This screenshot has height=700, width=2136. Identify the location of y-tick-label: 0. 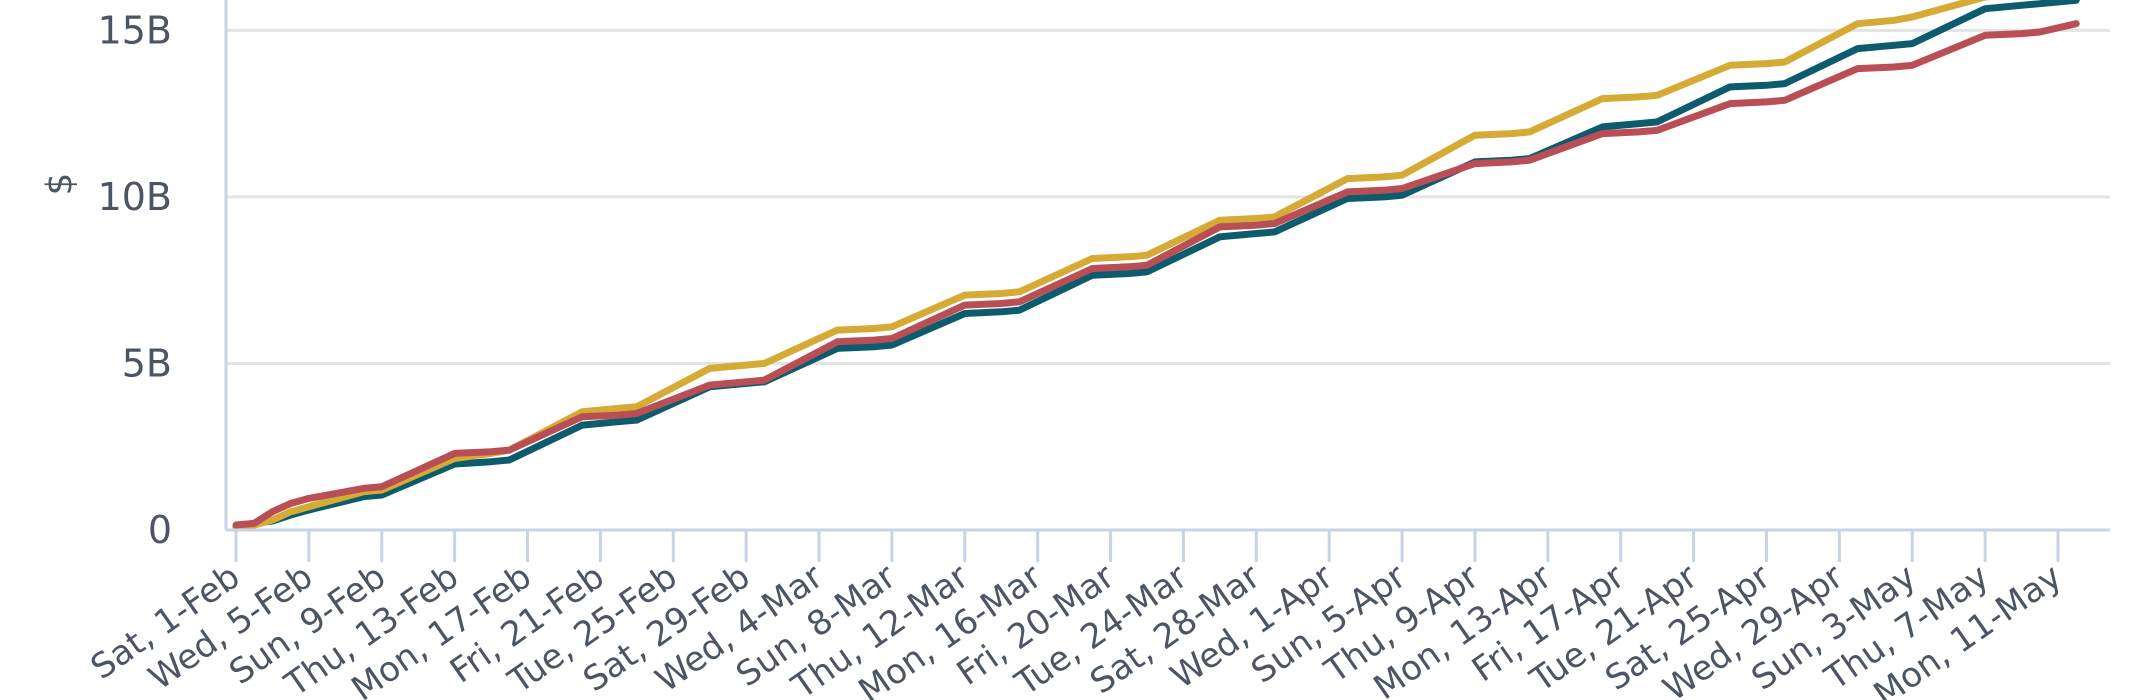
(160, 530).